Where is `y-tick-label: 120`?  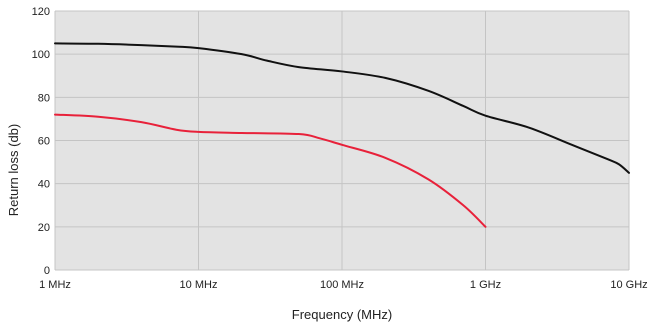
y-tick-label: 120 is located at coordinates (41, 12).